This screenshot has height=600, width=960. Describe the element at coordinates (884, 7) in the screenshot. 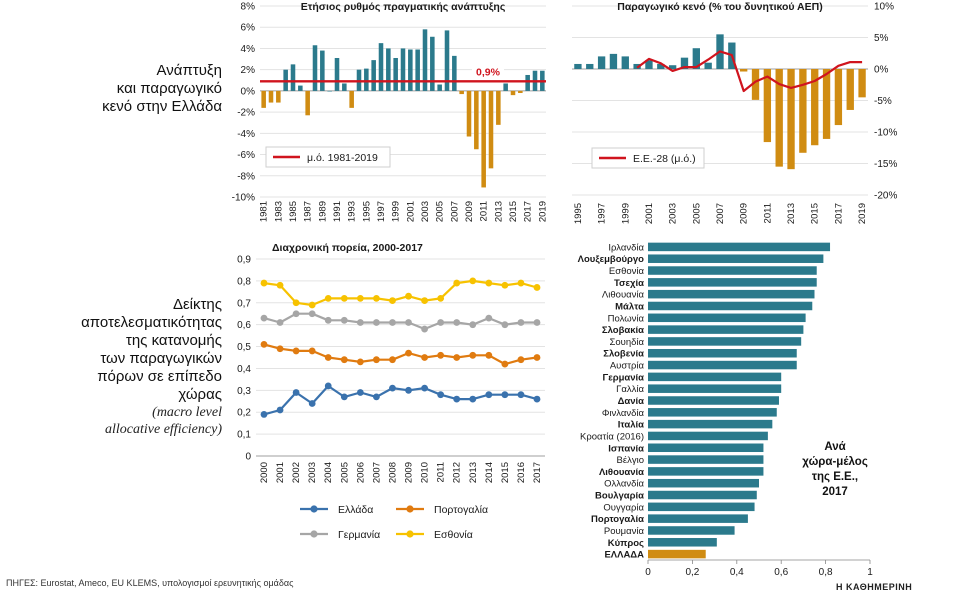

I see `gap-y-tick: 10%` at that location.